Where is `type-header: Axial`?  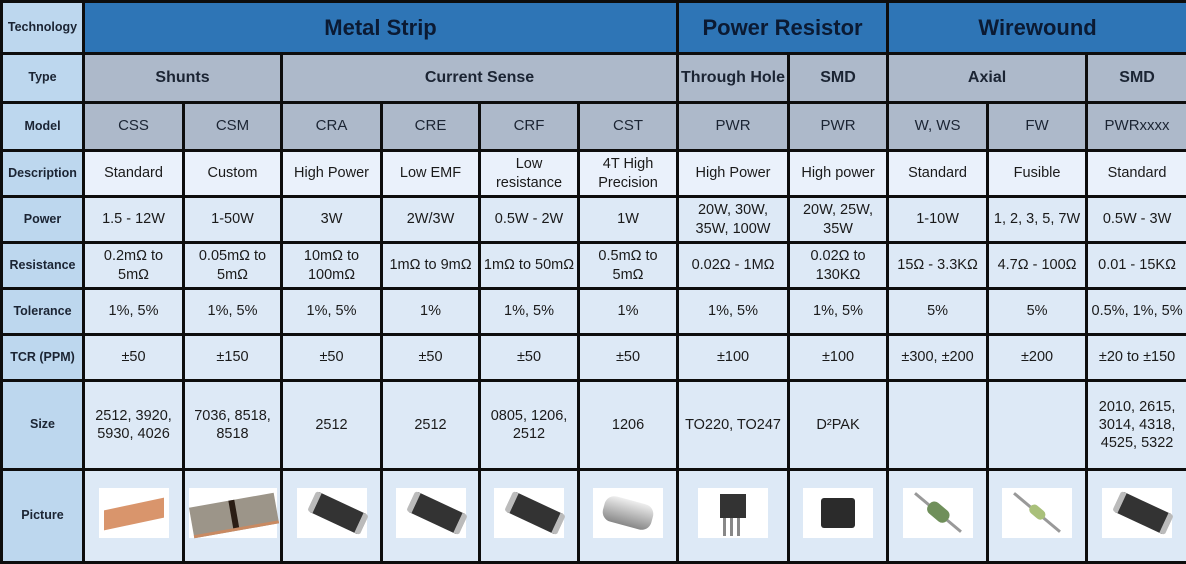
type-header: Axial is located at coordinates (987, 78).